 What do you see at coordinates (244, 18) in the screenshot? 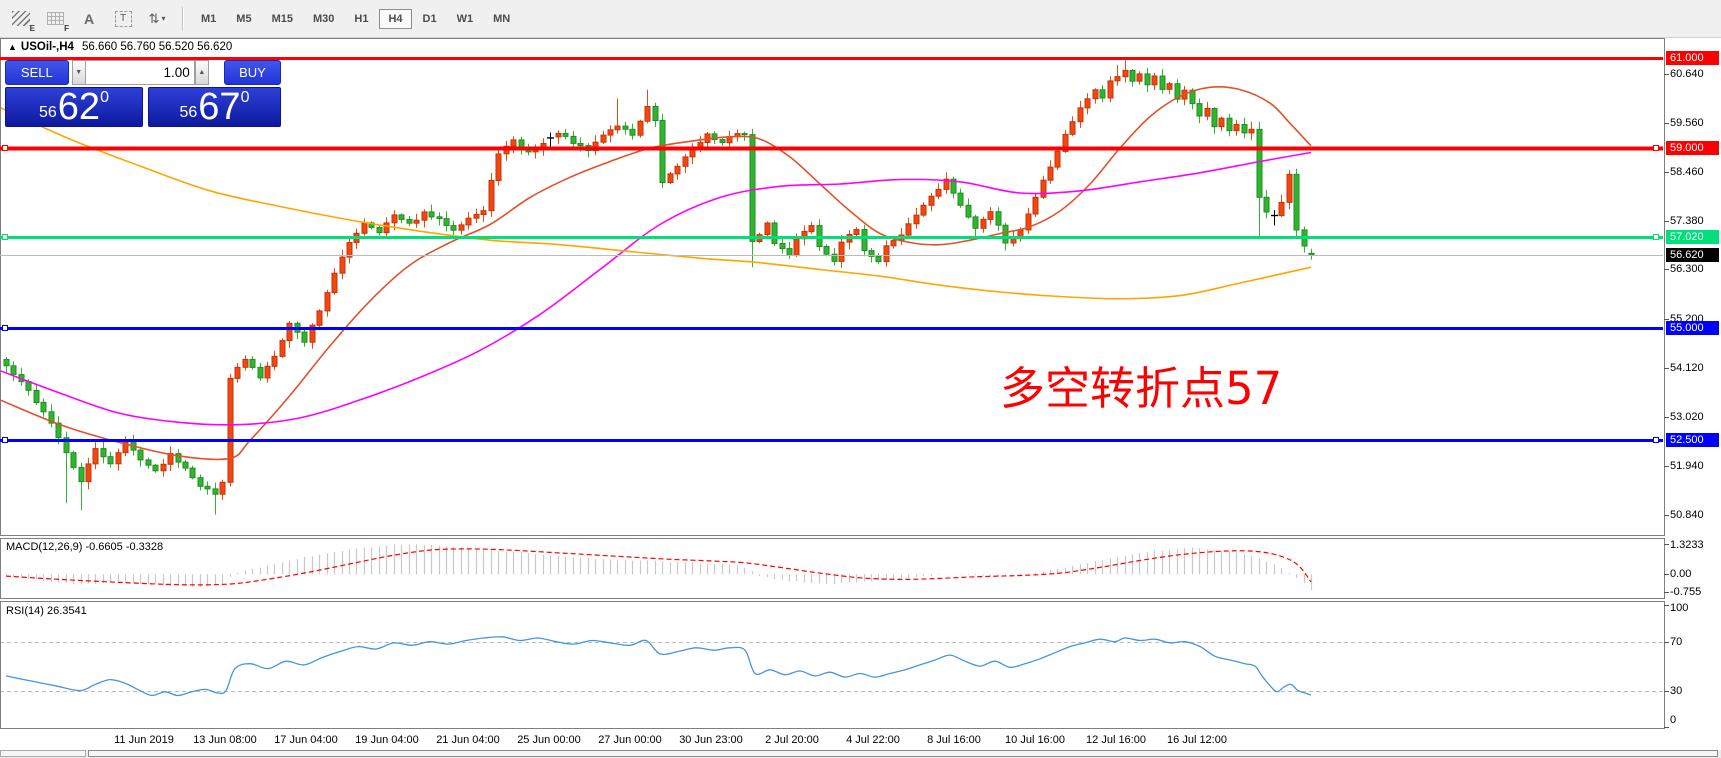
I see `tf-button-M5: M5` at bounding box center [244, 18].